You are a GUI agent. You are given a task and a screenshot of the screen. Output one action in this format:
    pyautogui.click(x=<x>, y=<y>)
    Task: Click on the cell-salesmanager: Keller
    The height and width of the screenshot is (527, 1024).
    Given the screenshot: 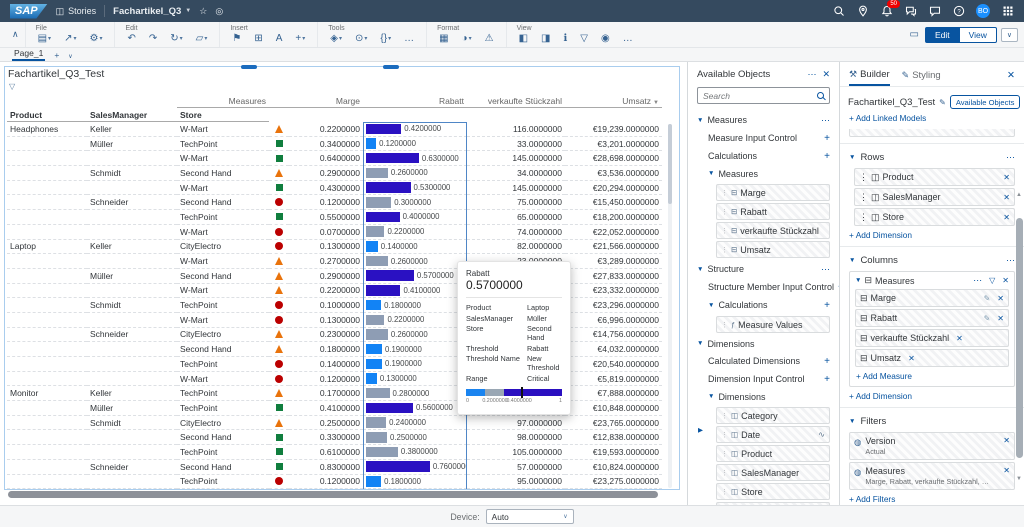 What is the action you would take?
    pyautogui.click(x=132, y=129)
    